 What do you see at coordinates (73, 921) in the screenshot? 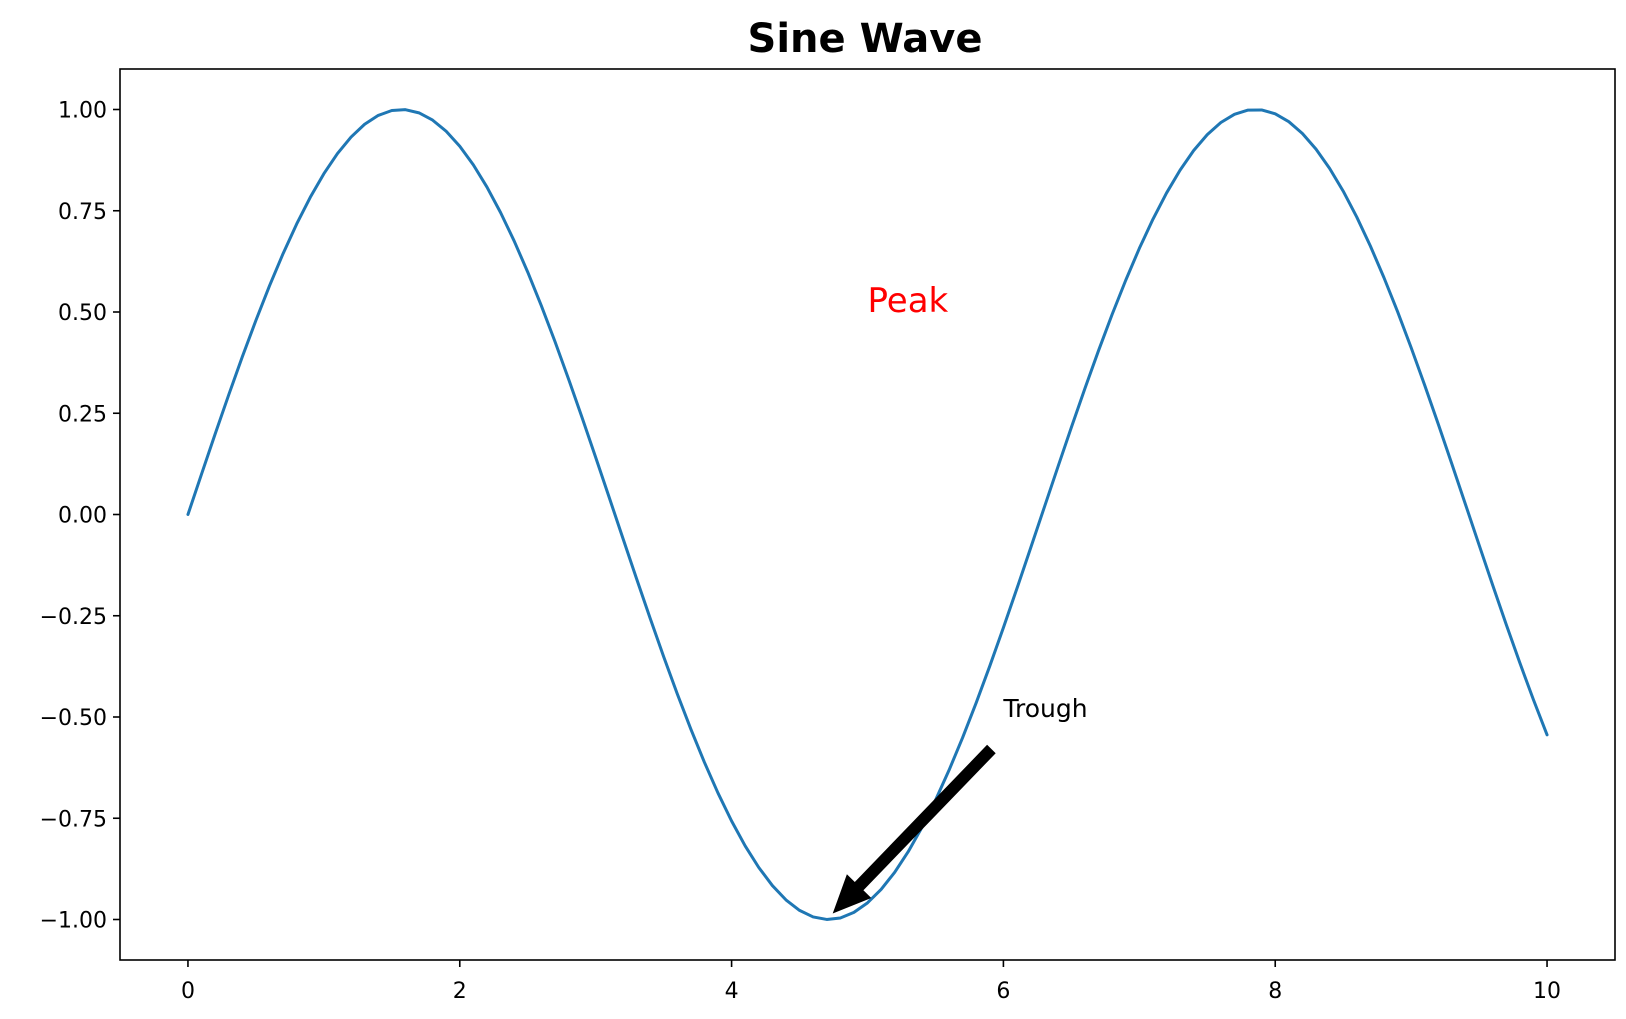
I see `y-tick-label: −1.00` at bounding box center [73, 921].